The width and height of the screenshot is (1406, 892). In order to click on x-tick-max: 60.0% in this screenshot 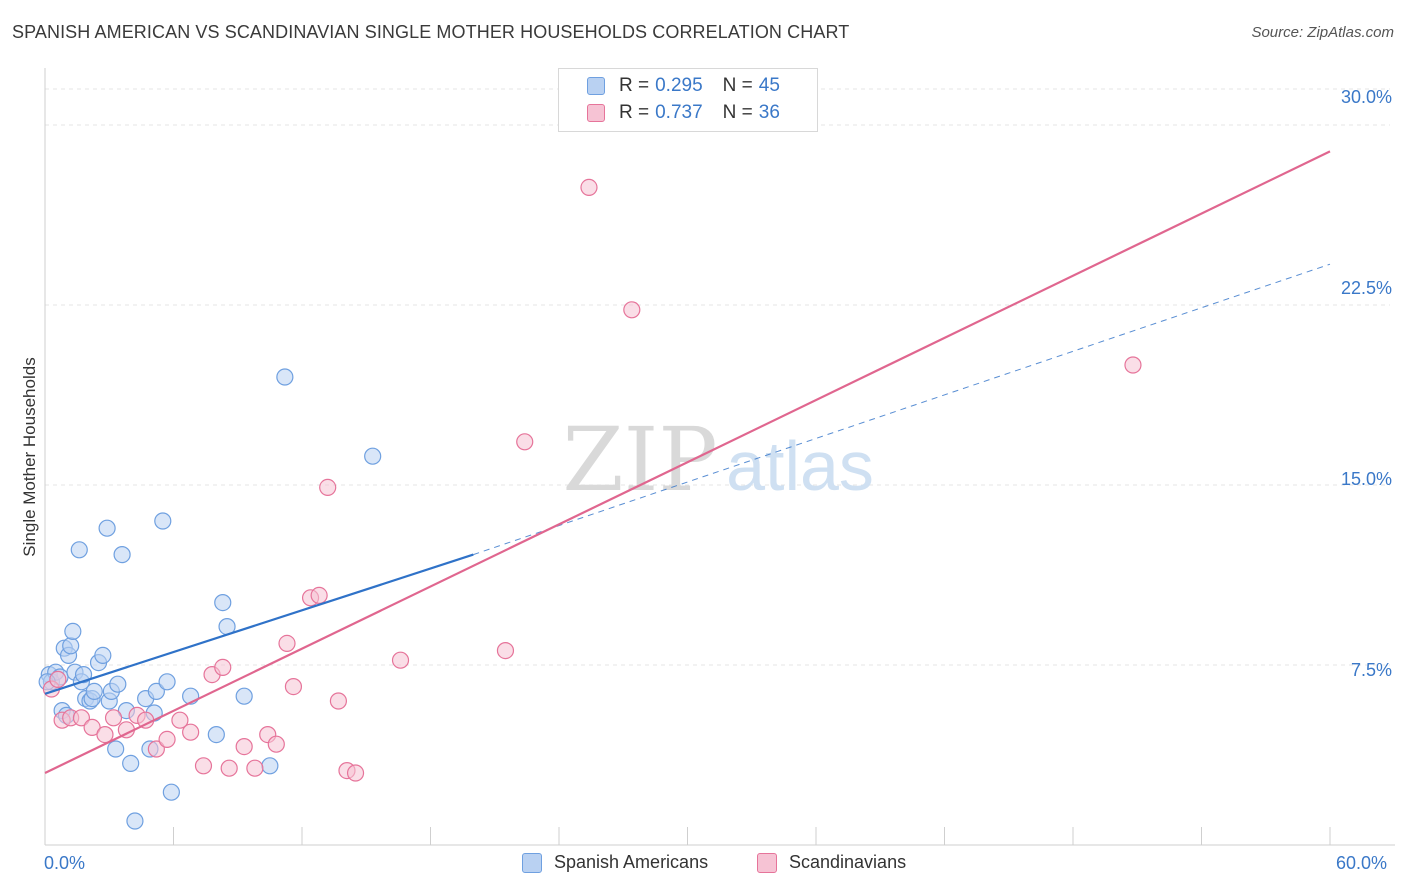, I will do `click(1362, 863)`.